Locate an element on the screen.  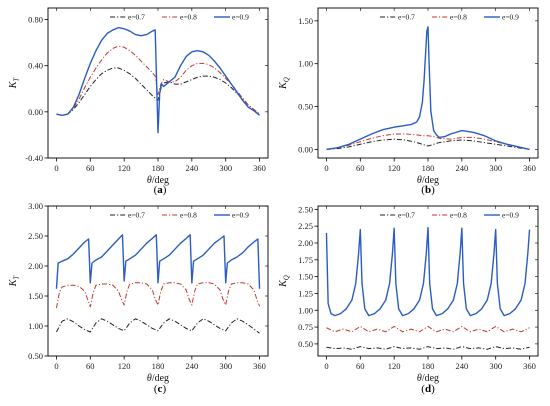
panel-label: (d) is located at coordinates (428, 389).